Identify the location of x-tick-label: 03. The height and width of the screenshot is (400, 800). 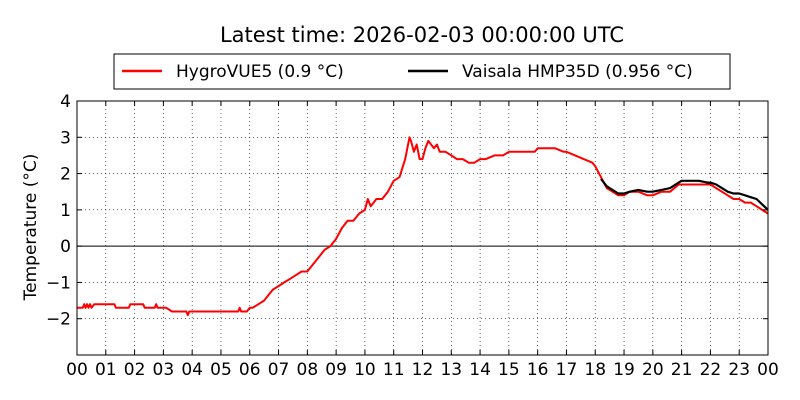
(164, 370).